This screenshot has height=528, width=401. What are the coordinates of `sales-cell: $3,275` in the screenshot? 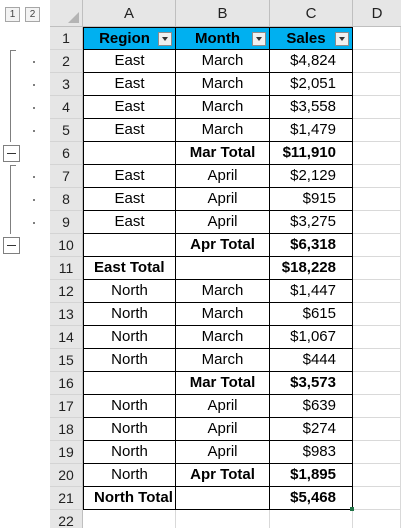 It's located at (311, 222).